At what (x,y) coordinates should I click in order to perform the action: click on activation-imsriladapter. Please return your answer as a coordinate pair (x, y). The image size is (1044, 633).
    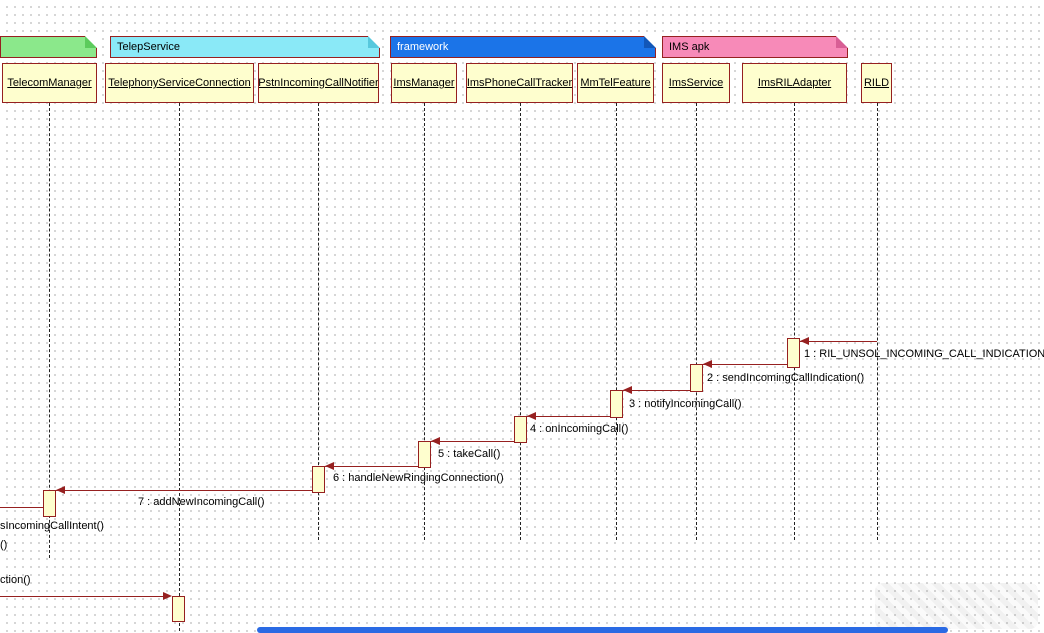
    Looking at the image, I should click on (793, 353).